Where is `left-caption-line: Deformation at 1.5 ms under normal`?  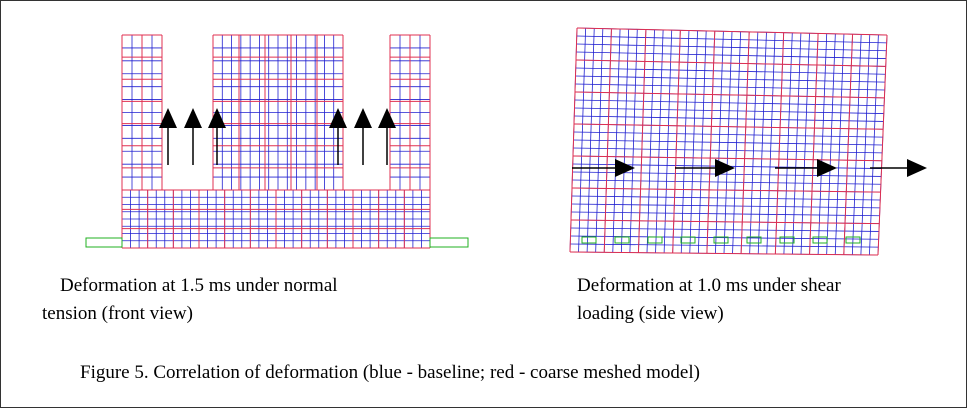 left-caption-line: Deformation at 1.5 ms under normal is located at coordinates (199, 285).